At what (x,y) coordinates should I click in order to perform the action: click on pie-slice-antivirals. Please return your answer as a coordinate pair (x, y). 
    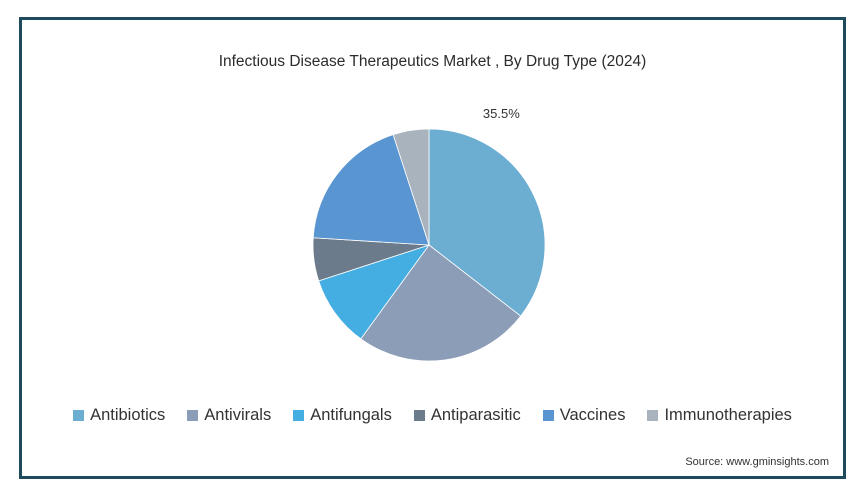
    Looking at the image, I should click on (441, 303).